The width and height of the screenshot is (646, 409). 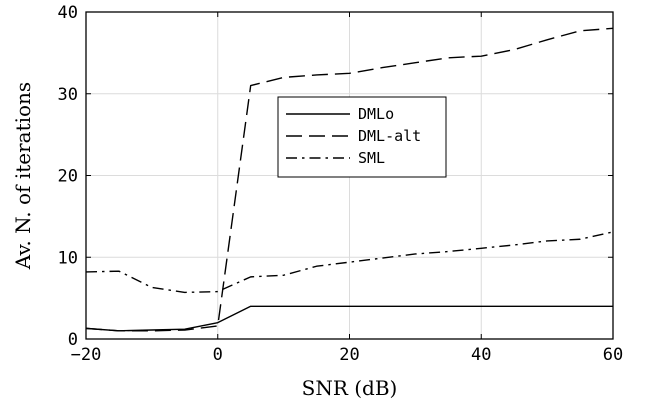 I want to click on legend-box, so click(x=362, y=137).